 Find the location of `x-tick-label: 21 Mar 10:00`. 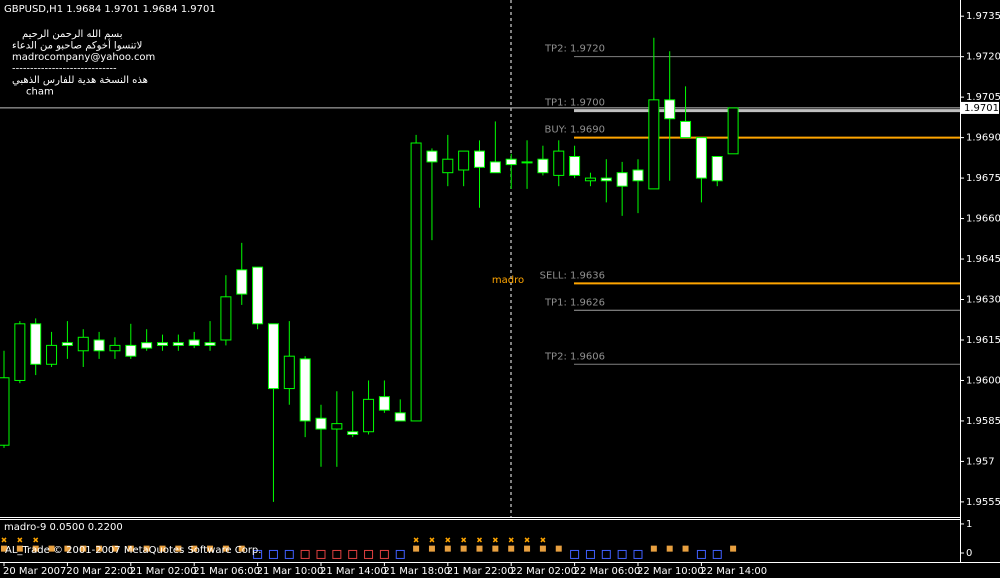

x-tick-label: 21 Mar 10:00 is located at coordinates (290, 571).